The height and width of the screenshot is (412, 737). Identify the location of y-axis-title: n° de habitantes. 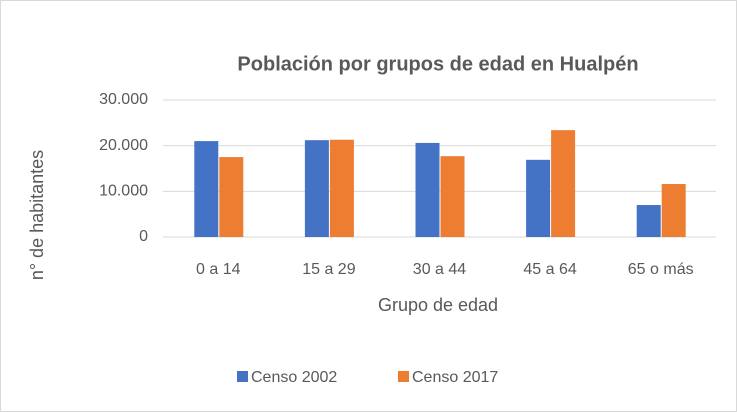
(37, 215).